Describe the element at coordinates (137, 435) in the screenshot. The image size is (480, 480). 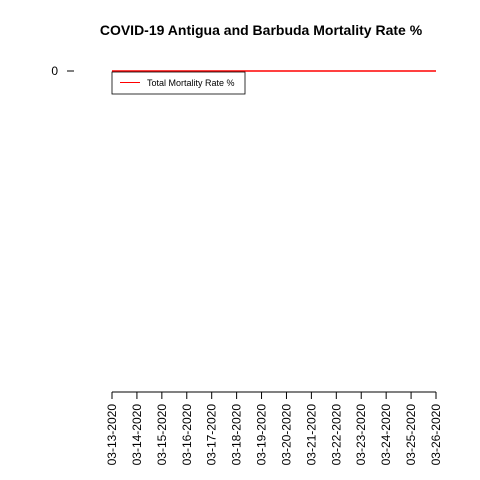
I see `x-tick-label: 03-14-2020` at that location.